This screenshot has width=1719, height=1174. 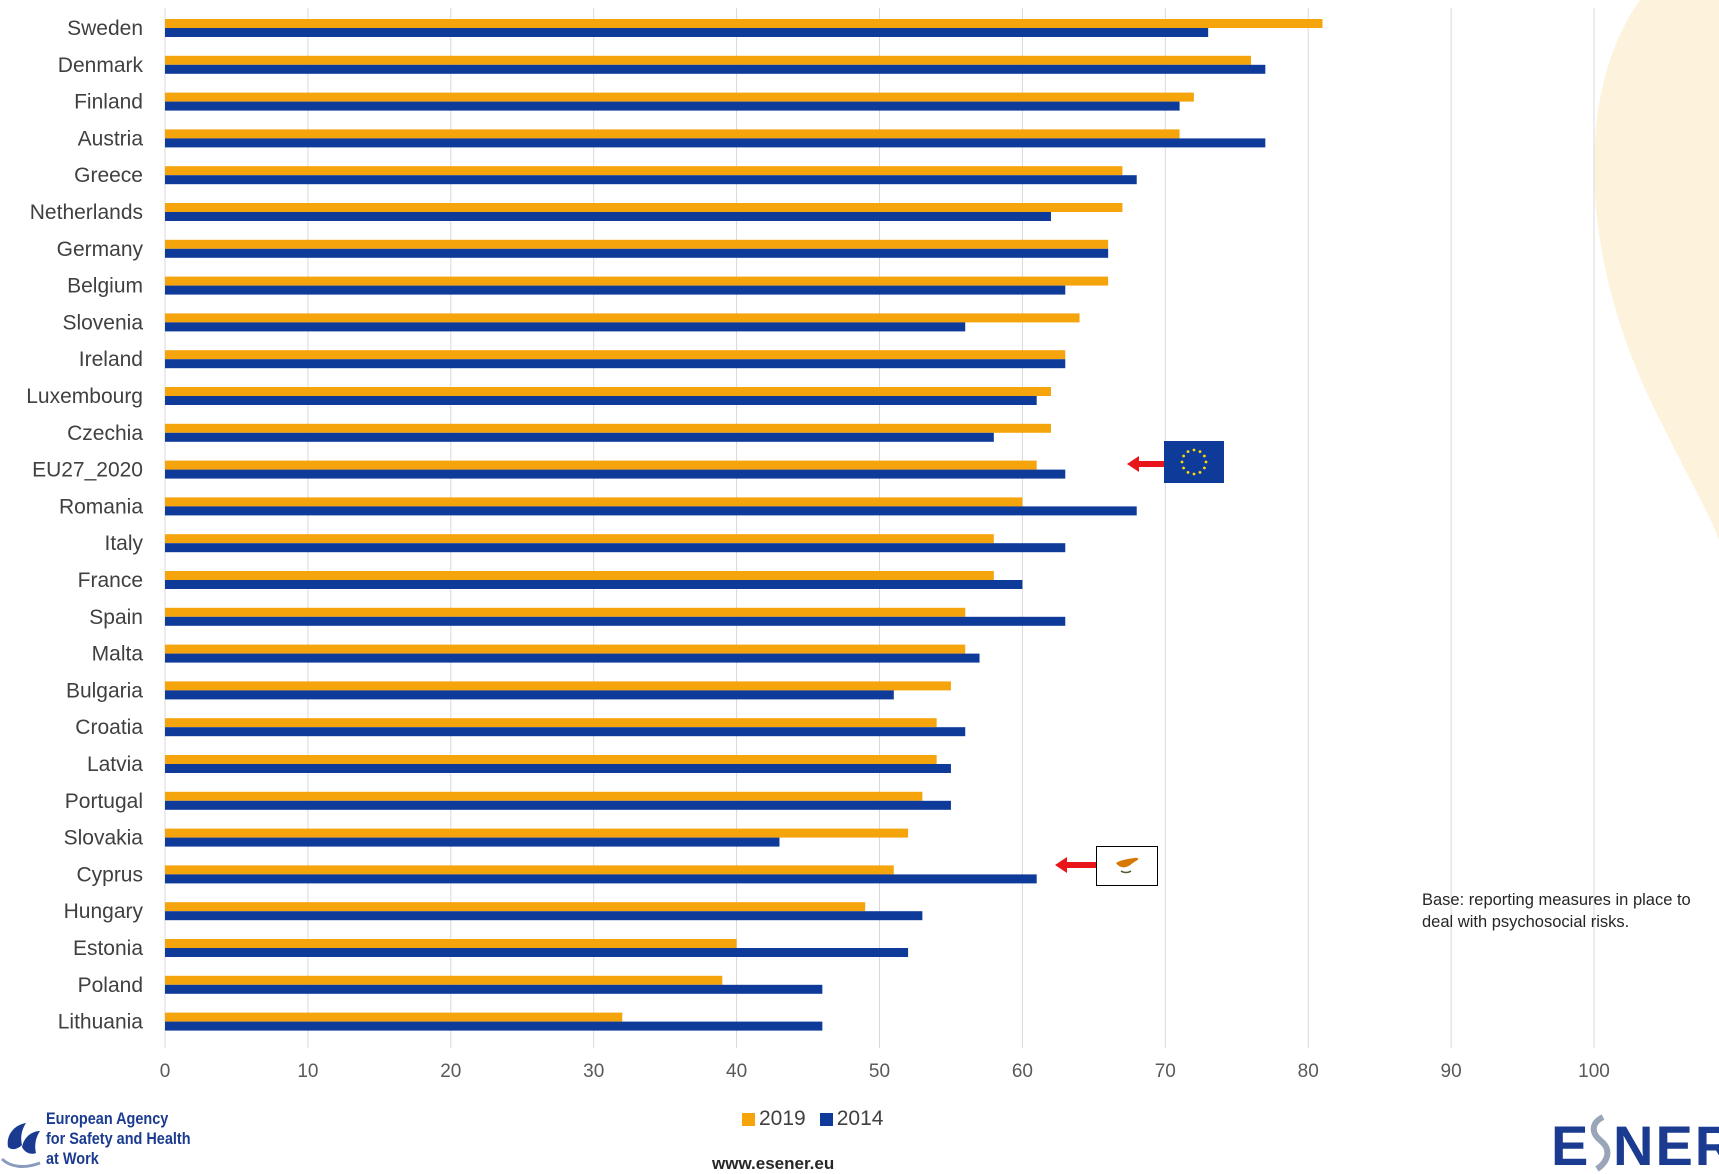 What do you see at coordinates (715, 69) in the screenshot?
I see `bar-2014-denmark` at bounding box center [715, 69].